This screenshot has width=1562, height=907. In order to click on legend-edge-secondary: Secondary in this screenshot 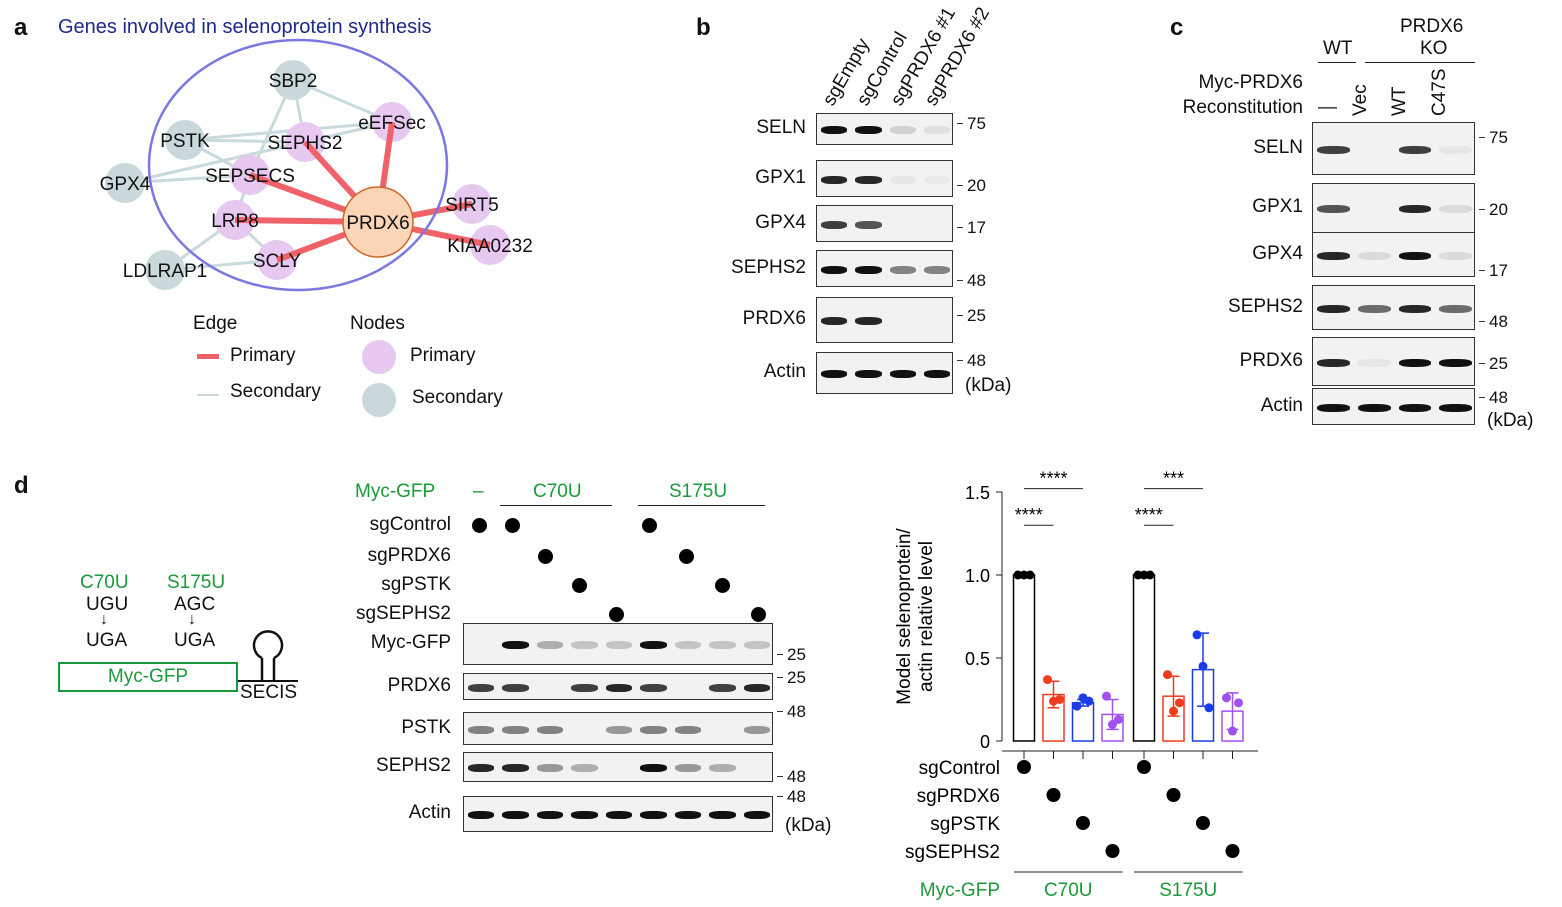, I will do `click(275, 391)`.